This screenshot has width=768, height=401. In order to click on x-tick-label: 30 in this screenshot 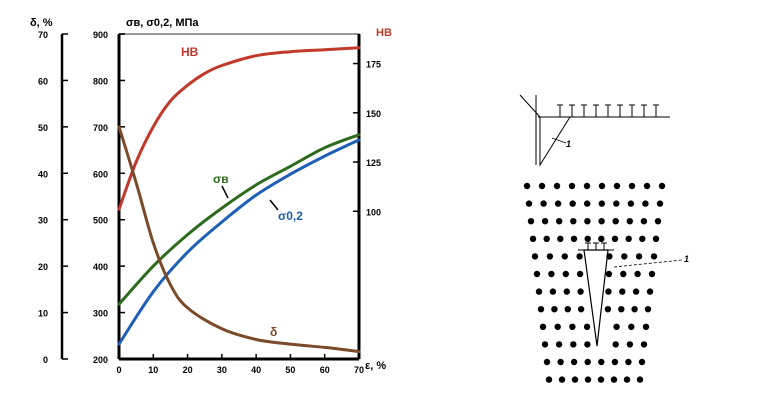, I will do `click(222, 370)`.